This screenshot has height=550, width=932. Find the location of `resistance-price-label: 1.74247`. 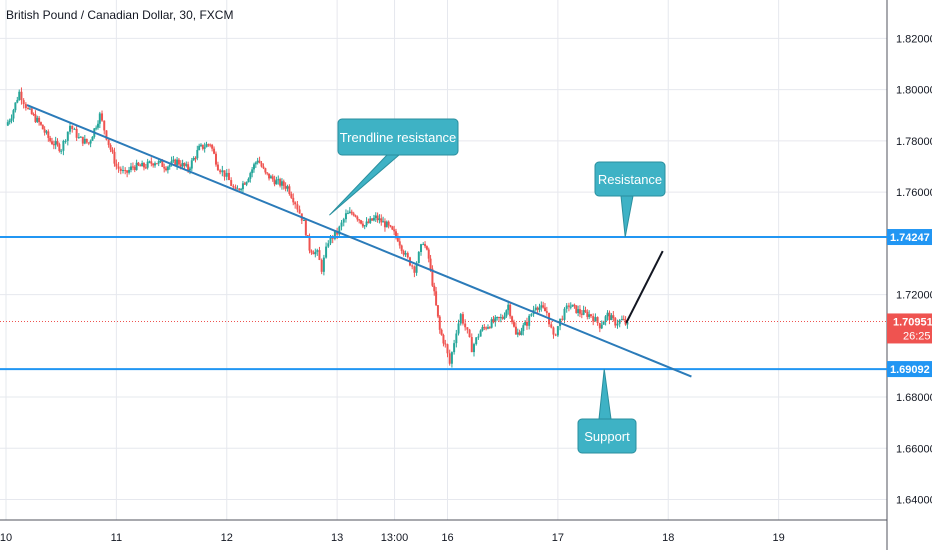

resistance-price-label: 1.74247 is located at coordinates (910, 238).